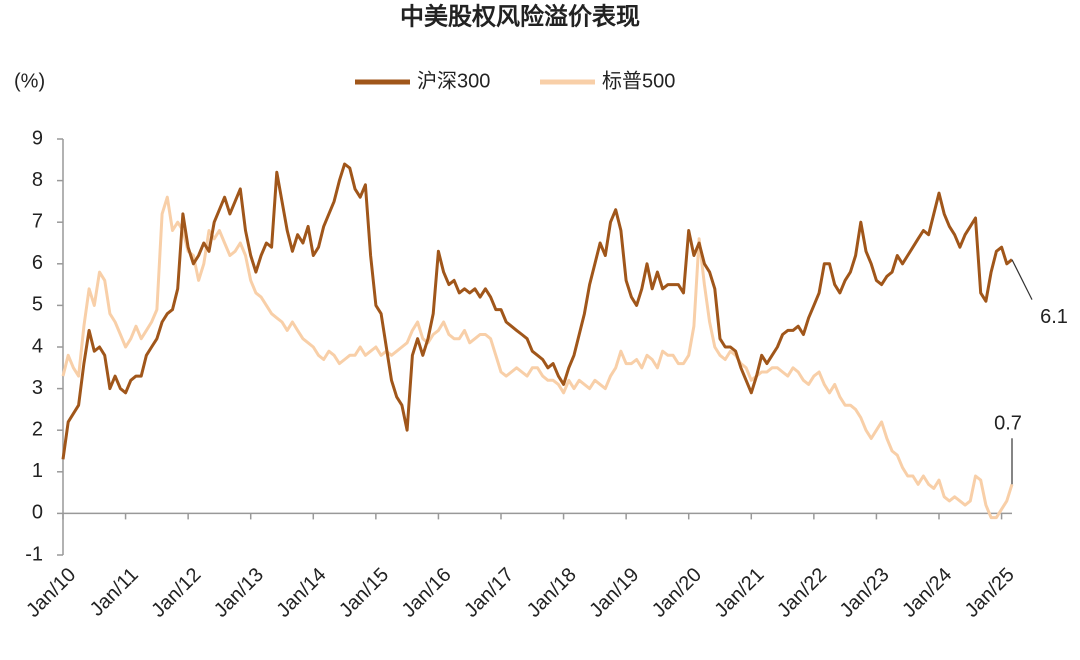 The height and width of the screenshot is (660, 1080). Describe the element at coordinates (37, 471) in the screenshot. I see `y-tick-label: 1` at that location.